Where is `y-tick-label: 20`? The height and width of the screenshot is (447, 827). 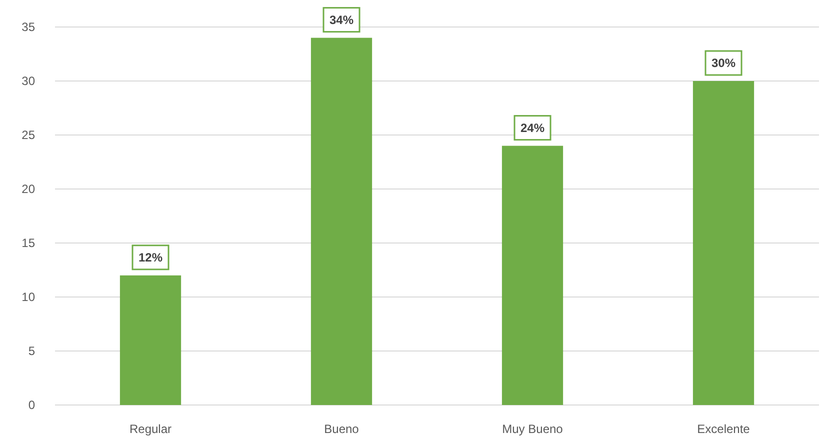 y-tick-label: 20 is located at coordinates (29, 189).